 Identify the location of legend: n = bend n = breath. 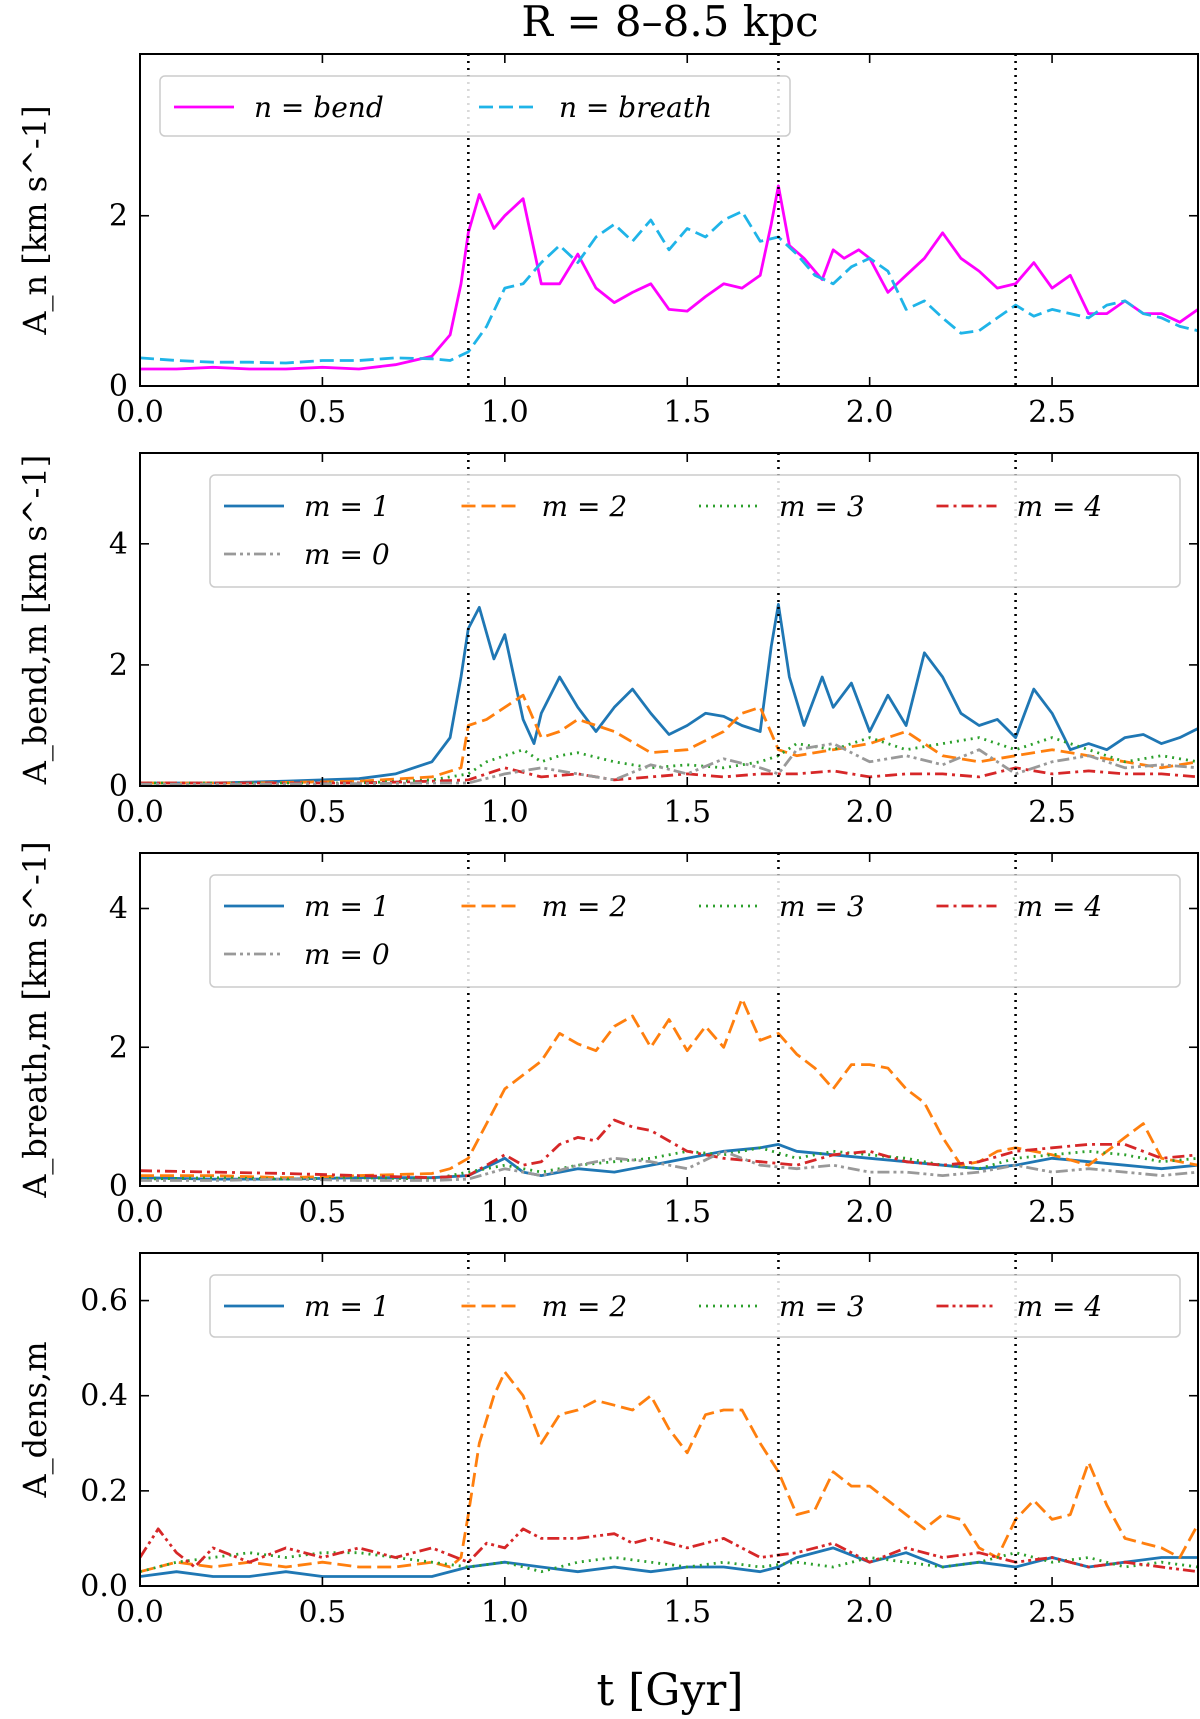
(475, 106).